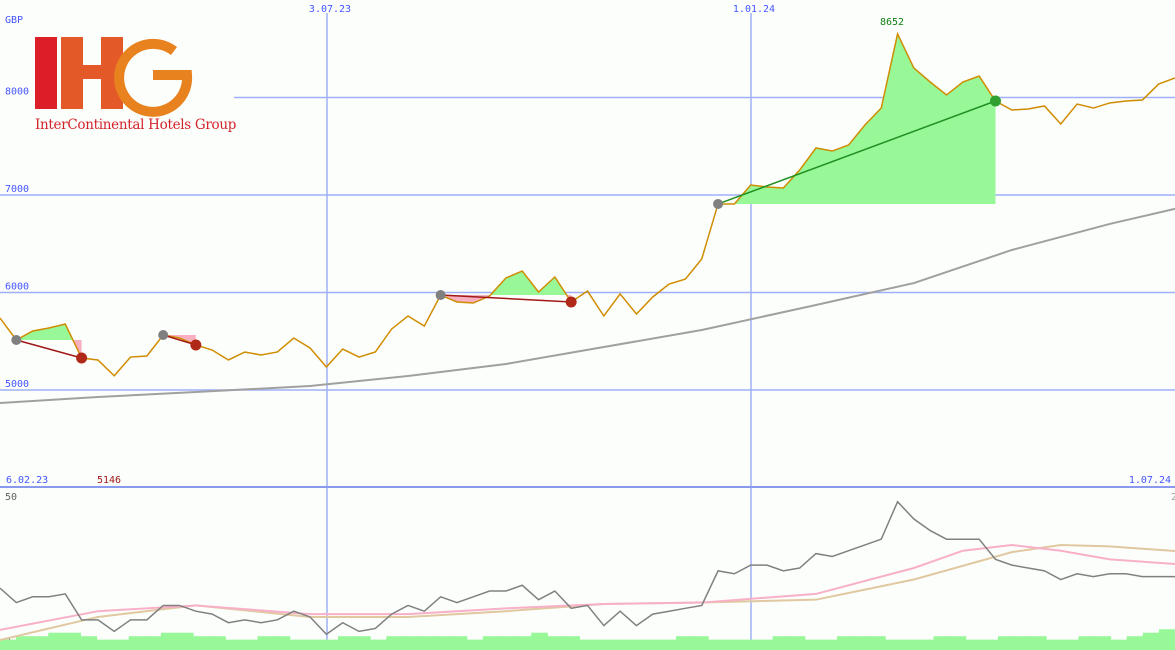 The width and height of the screenshot is (1175, 650). What do you see at coordinates (1150, 480) in the screenshot?
I see `x-tick-label: 1.07.24` at bounding box center [1150, 480].